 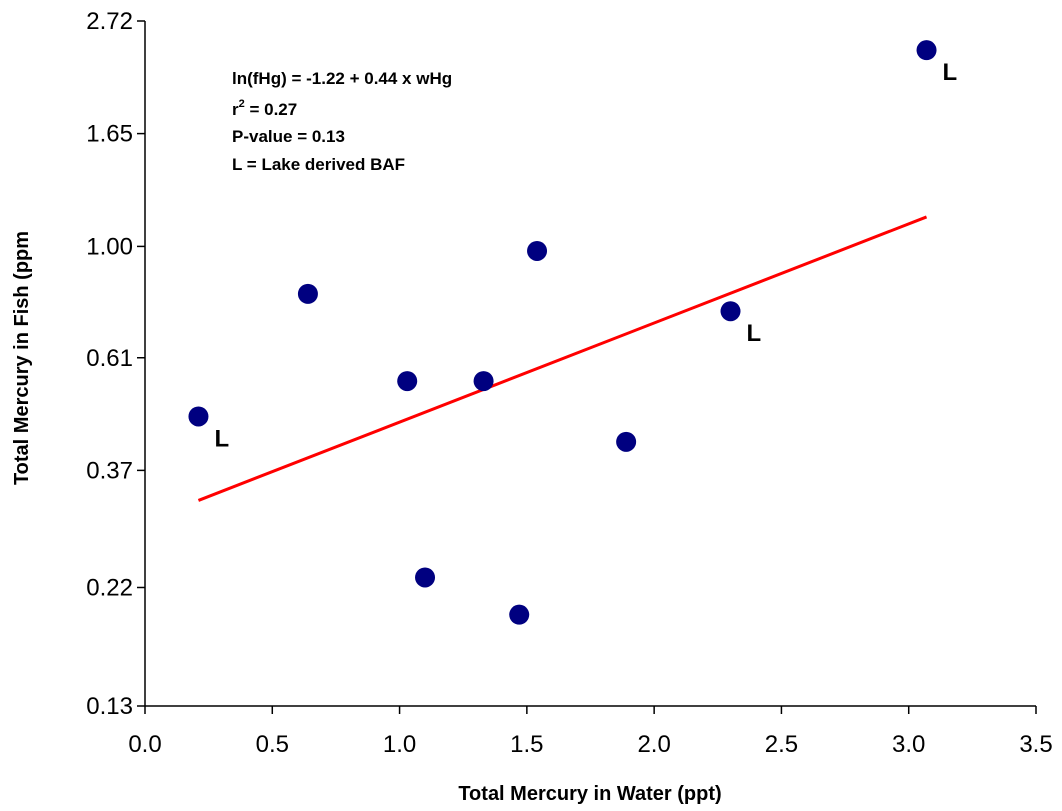 I want to click on y-tick-label: 0.22, so click(x=109, y=587).